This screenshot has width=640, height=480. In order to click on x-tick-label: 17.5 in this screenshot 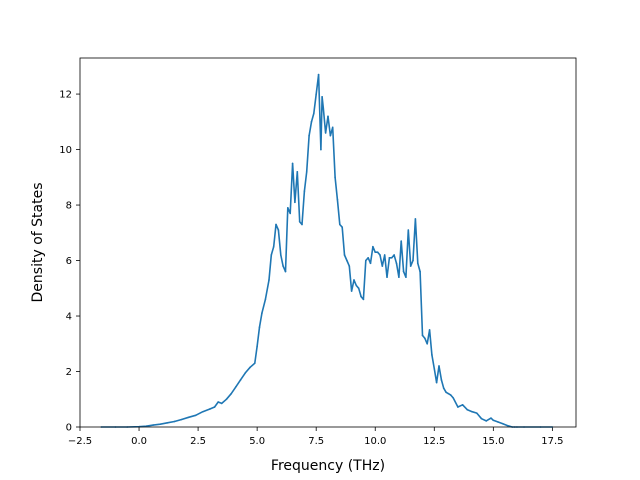, I will do `click(552, 441)`.